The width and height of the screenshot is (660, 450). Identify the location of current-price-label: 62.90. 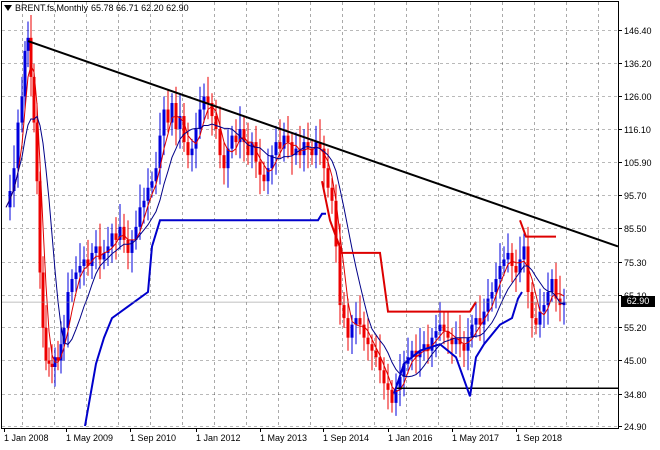
(638, 301).